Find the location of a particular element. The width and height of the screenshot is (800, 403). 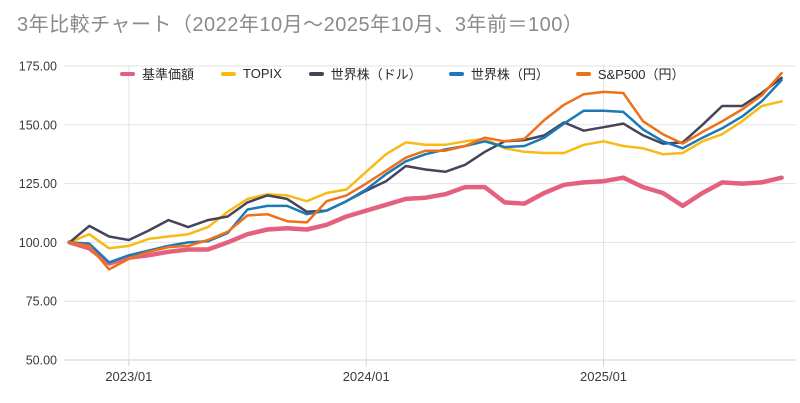

legend-label: 基準価額 is located at coordinates (168, 74).